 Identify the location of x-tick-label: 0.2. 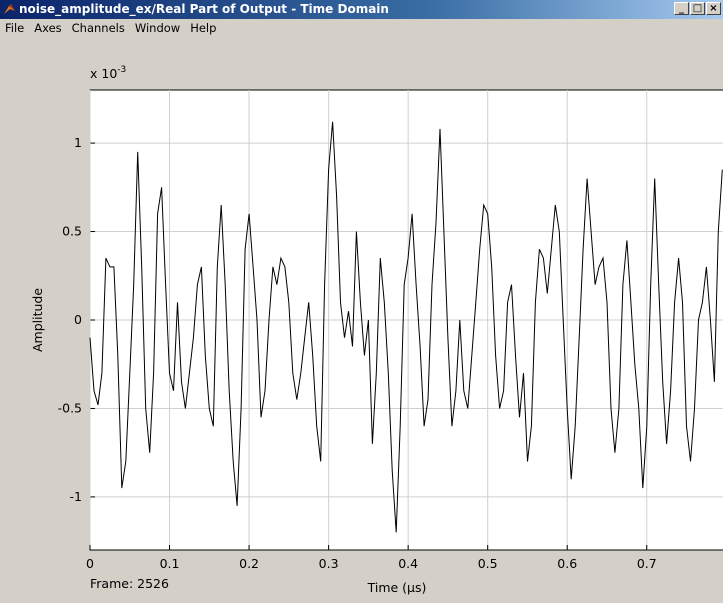
(249, 563).